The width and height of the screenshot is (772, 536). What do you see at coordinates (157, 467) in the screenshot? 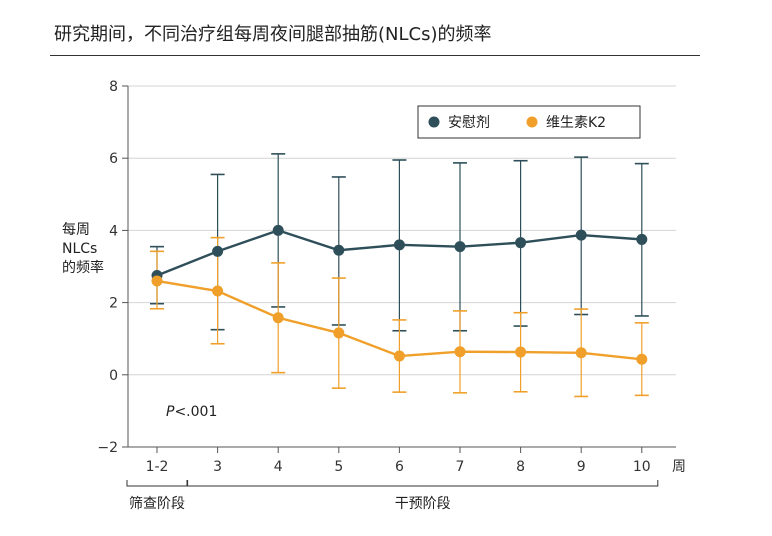
I see `x-tick-label: 1-2` at bounding box center [157, 467].